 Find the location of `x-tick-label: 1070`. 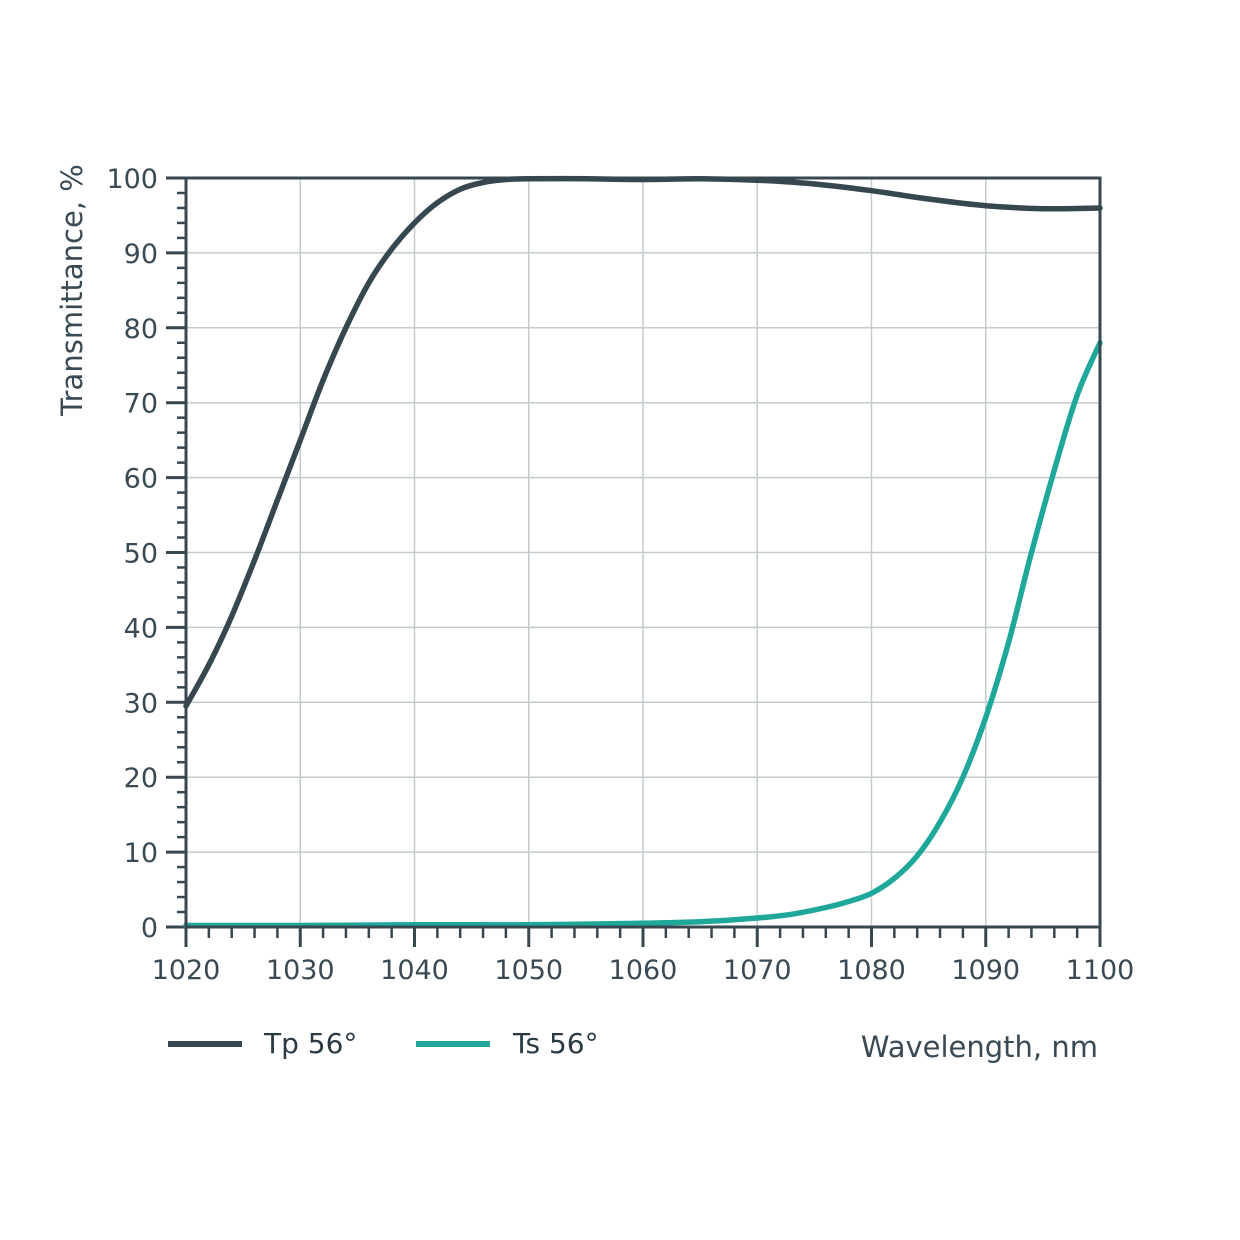

x-tick-label: 1070 is located at coordinates (757, 970).